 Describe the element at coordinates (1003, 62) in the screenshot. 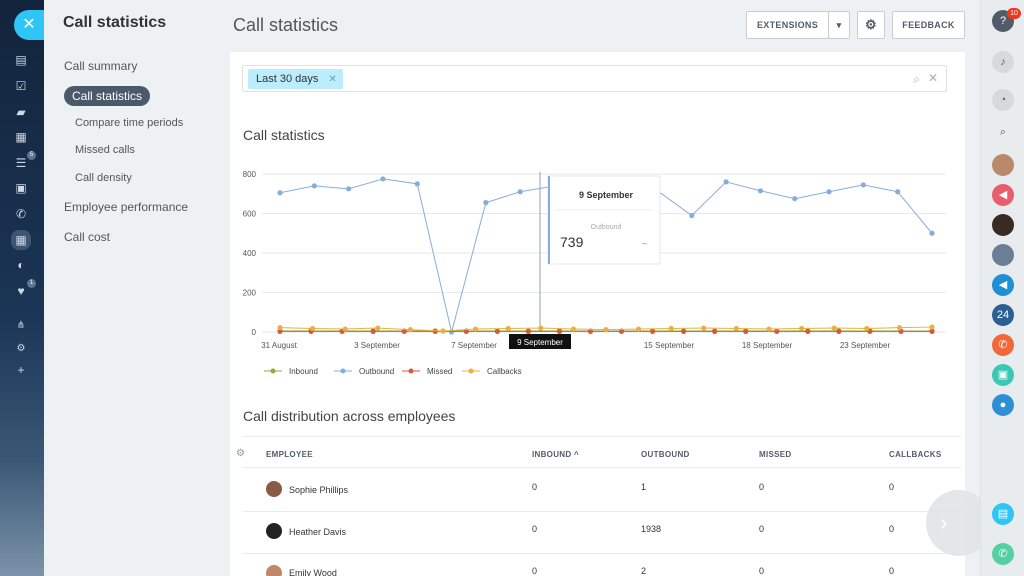

I see `bell-icon: ♪` at that location.